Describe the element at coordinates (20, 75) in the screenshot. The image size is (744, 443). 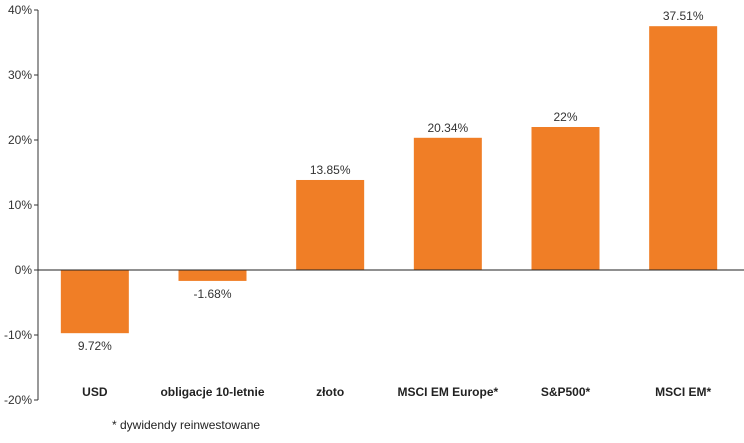
I see `y-tick-label: 30%` at that location.